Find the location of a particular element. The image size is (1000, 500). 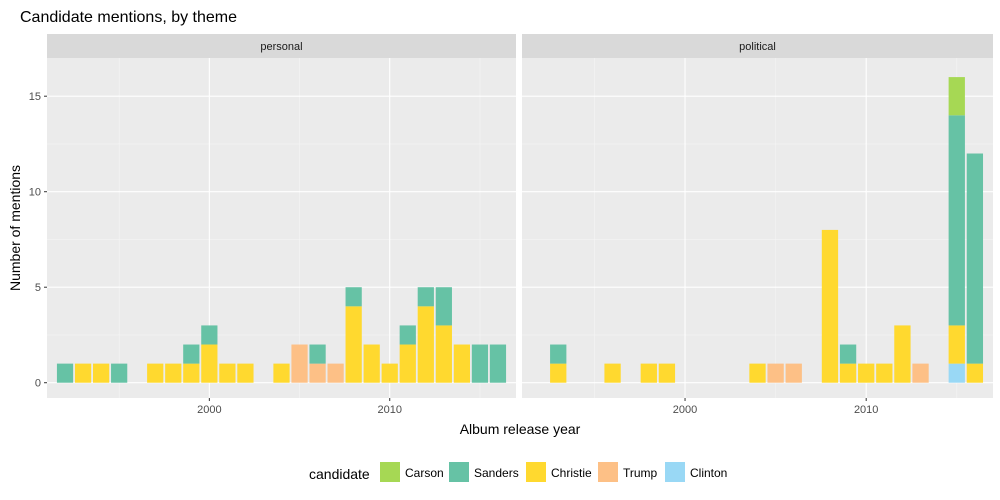

bar-christie-1997 is located at coordinates (155, 373).